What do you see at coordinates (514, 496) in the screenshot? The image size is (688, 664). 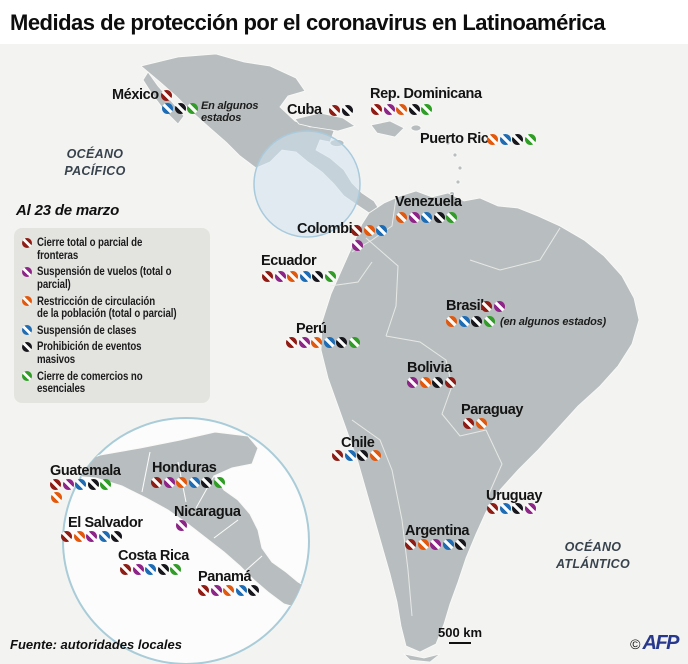 I see `country-label-uruguay: Uruguay` at bounding box center [514, 496].